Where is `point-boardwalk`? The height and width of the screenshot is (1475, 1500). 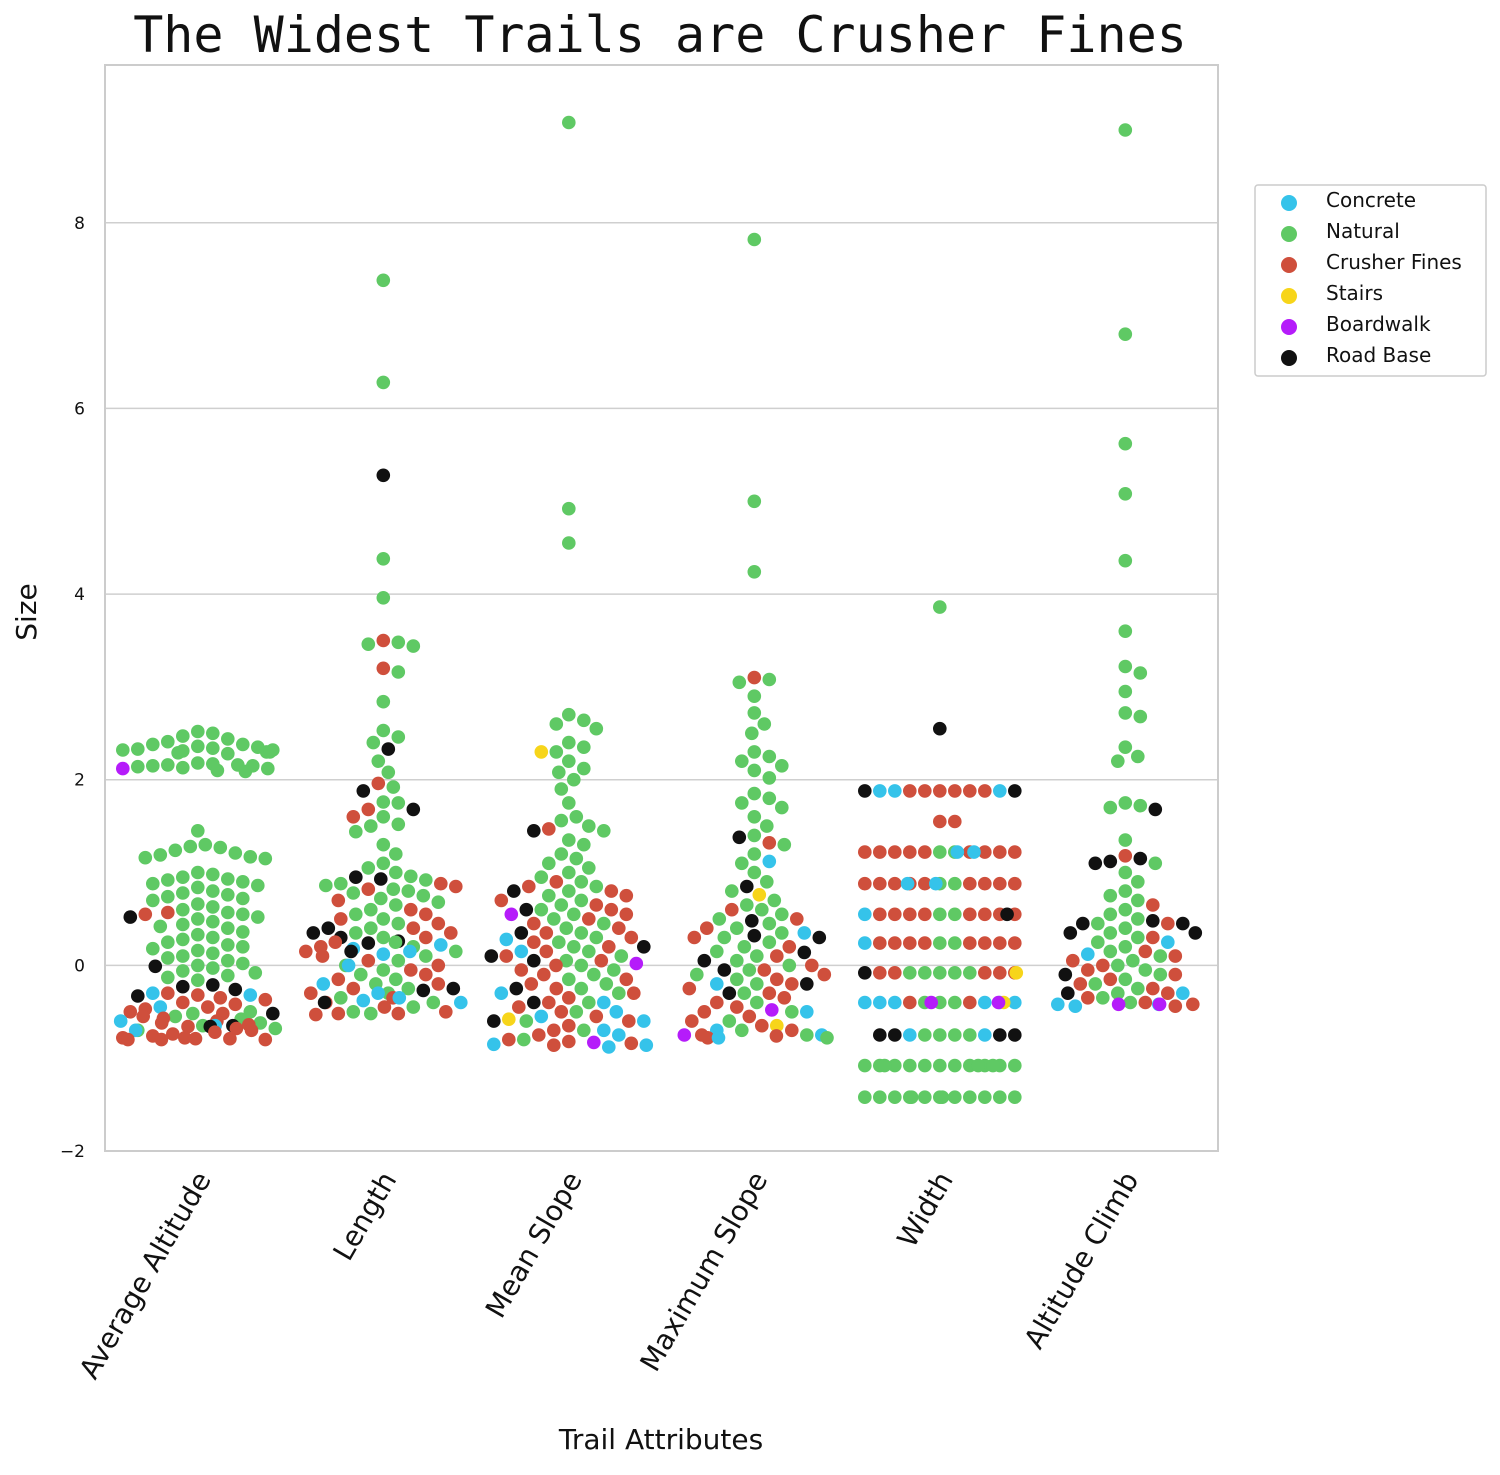 point-boardwalk is located at coordinates (594, 1043).